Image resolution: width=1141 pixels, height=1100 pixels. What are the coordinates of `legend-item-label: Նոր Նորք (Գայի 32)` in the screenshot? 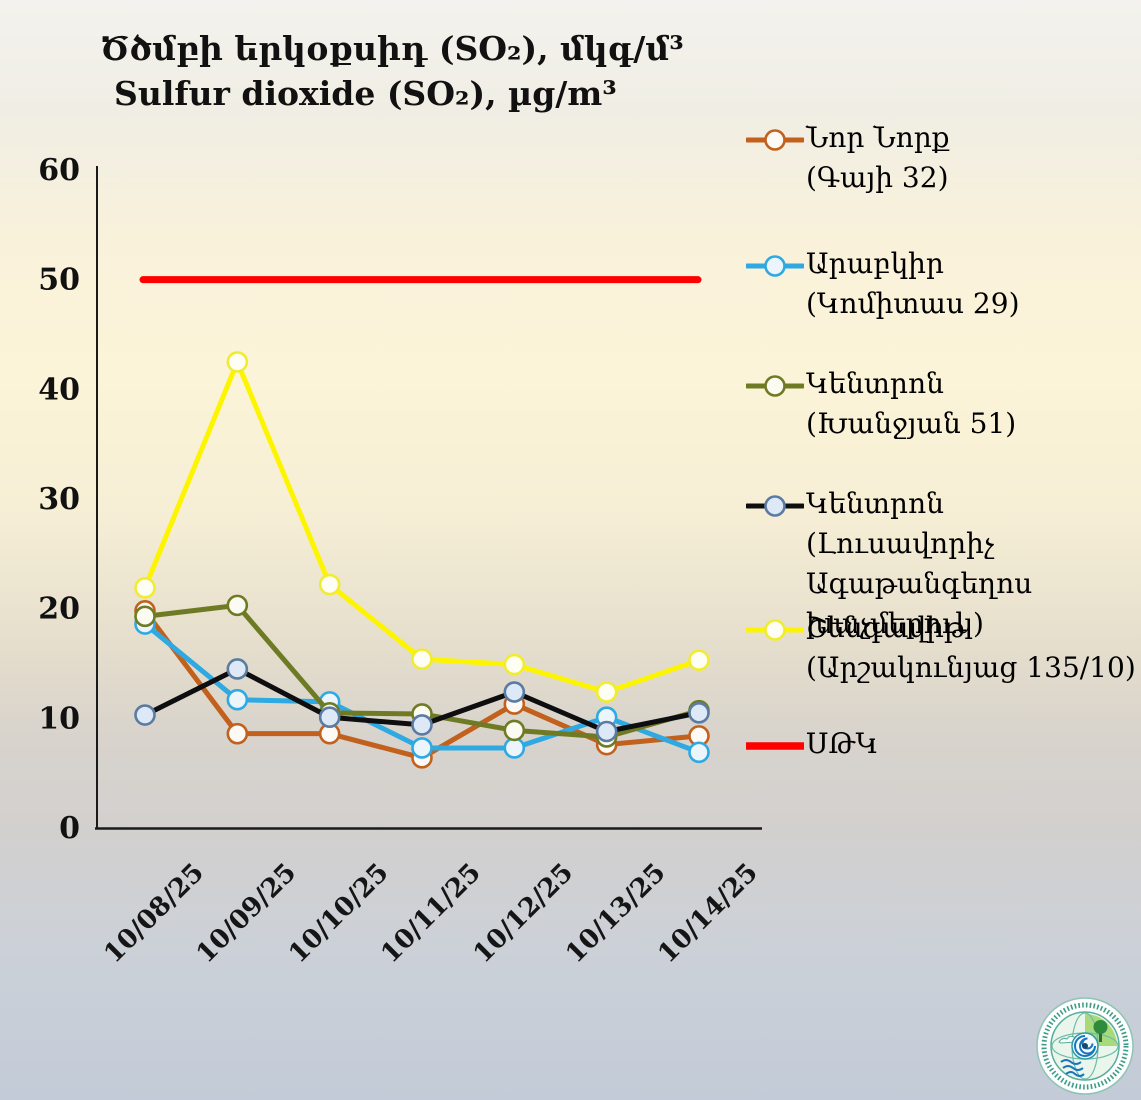 It's located at (878, 157).